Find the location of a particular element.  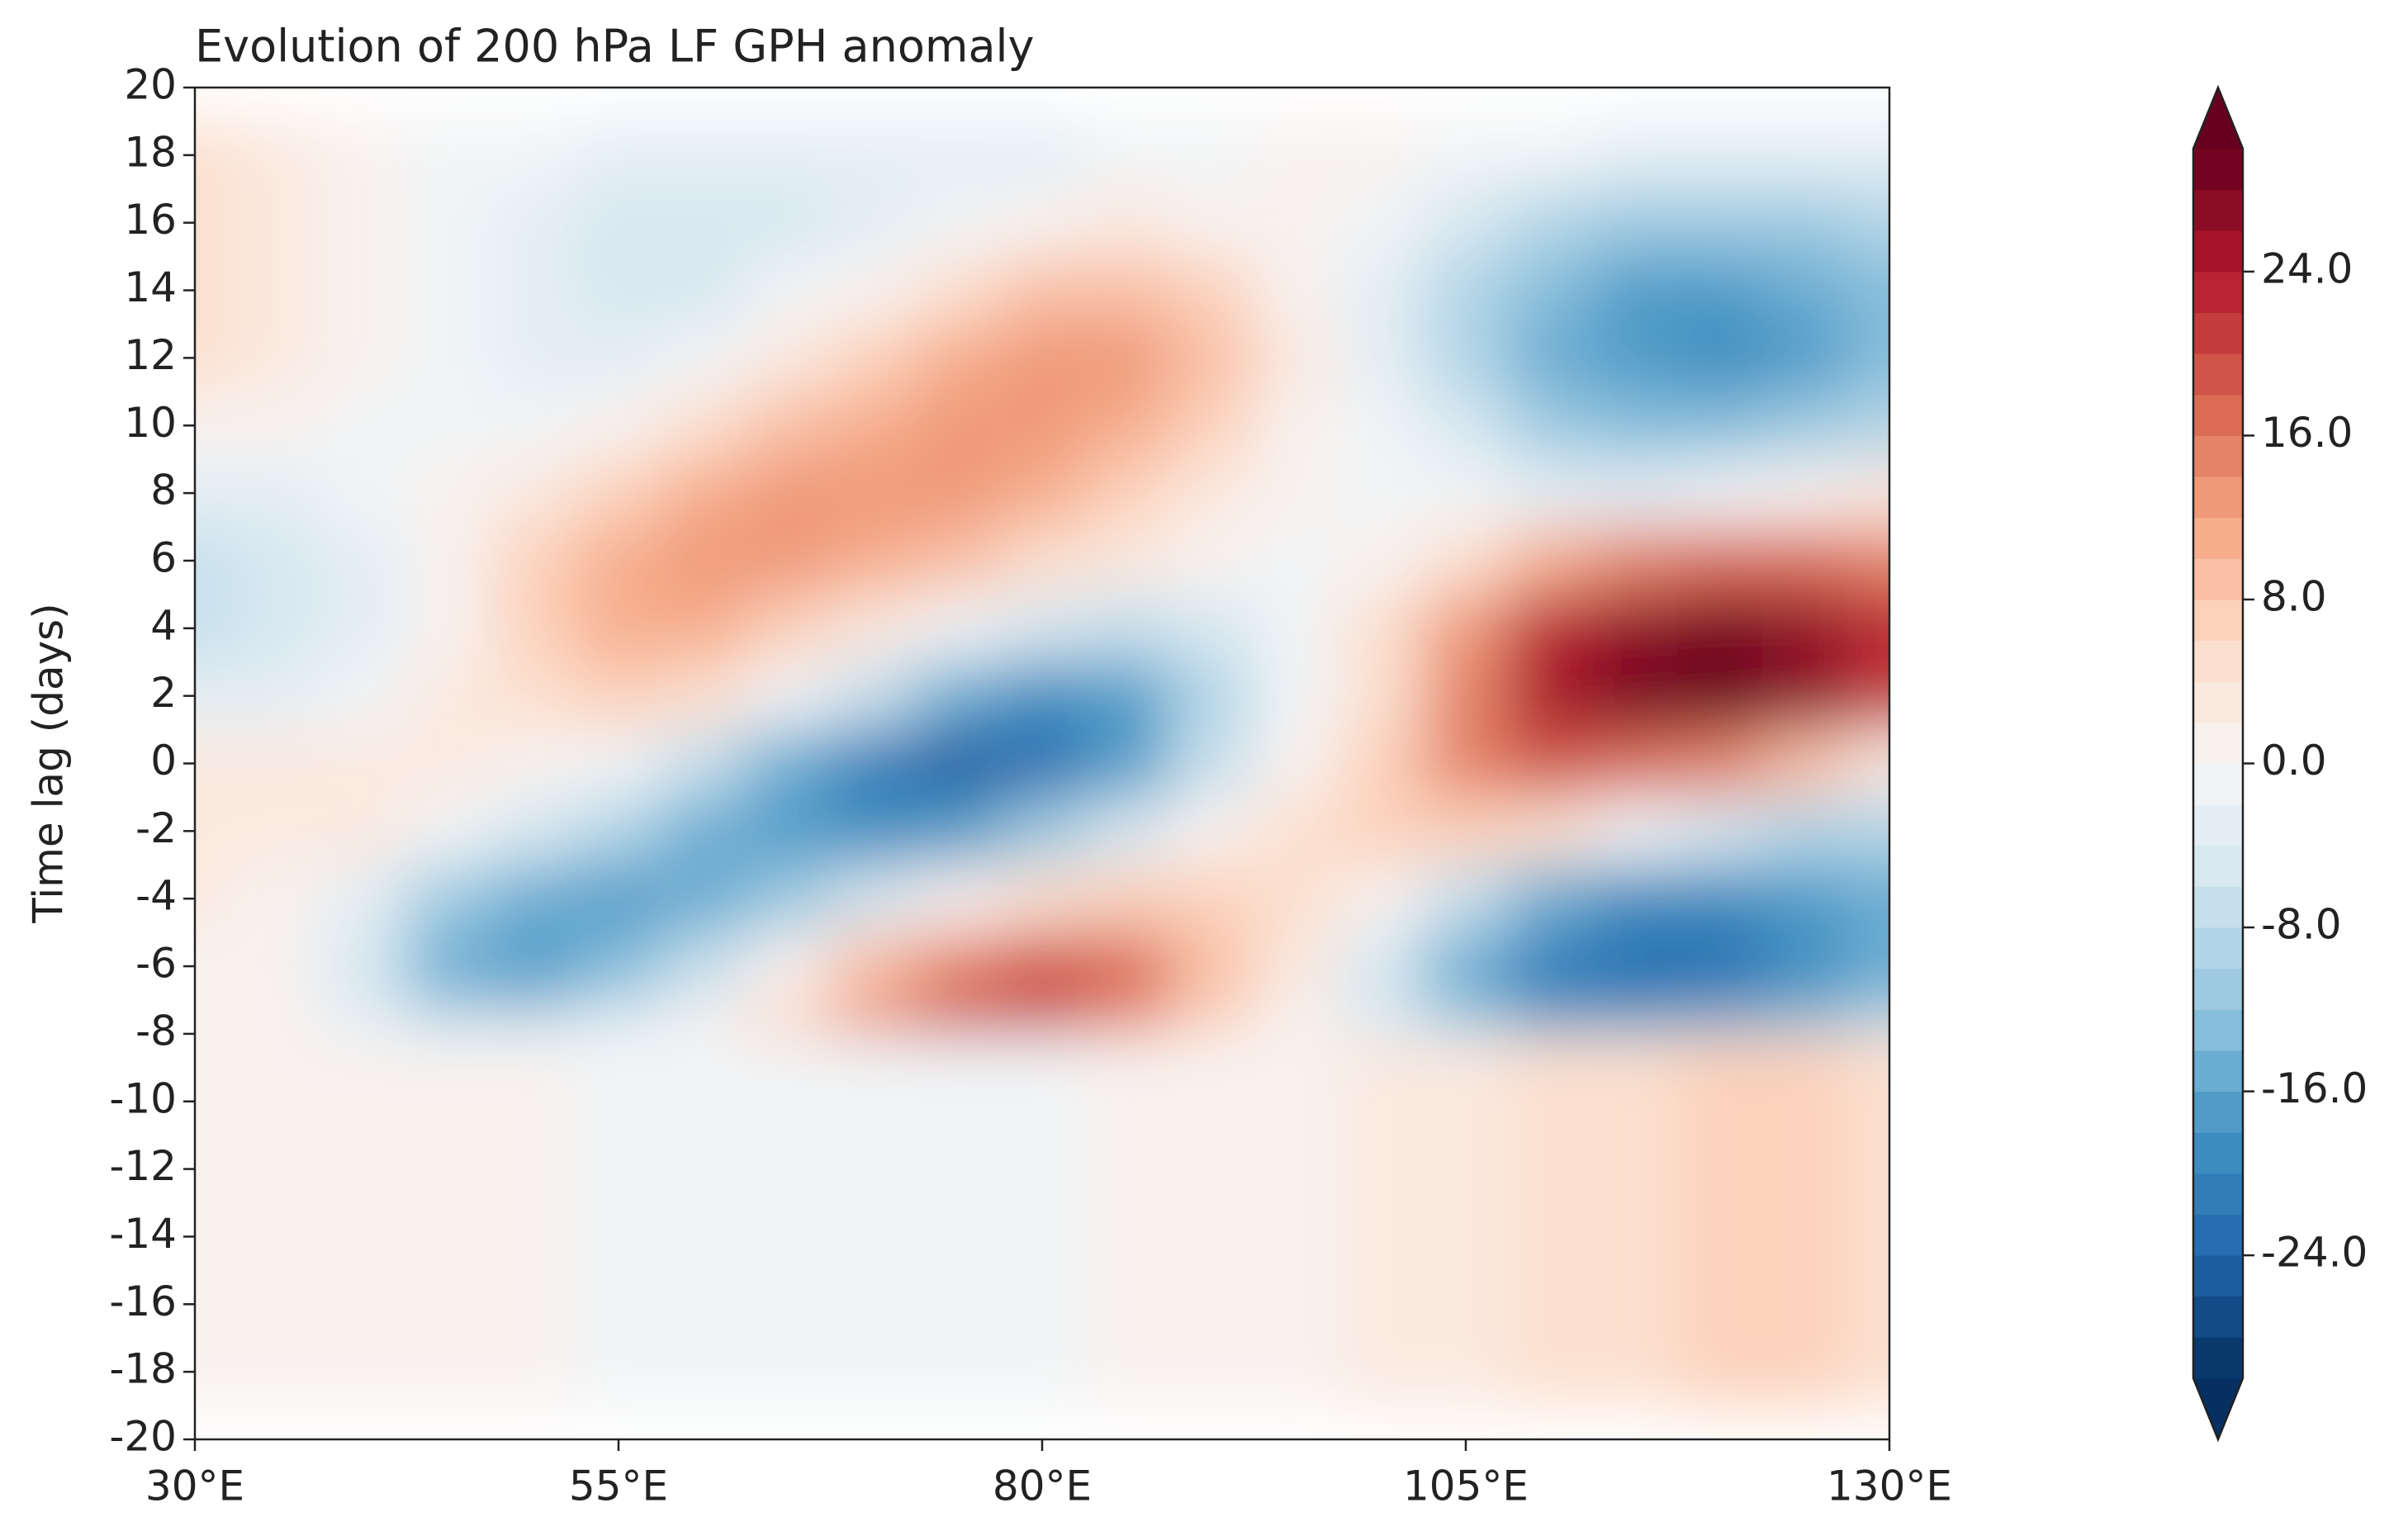

y-tick-label: 20 is located at coordinates (150, 85).